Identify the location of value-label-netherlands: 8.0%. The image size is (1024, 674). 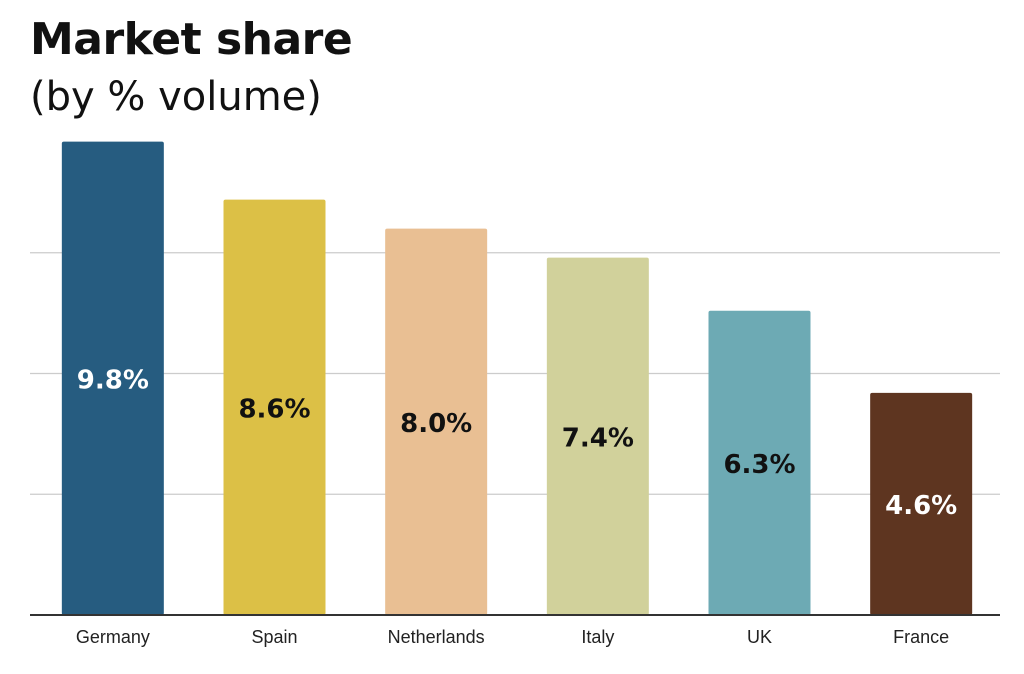
(436, 424).